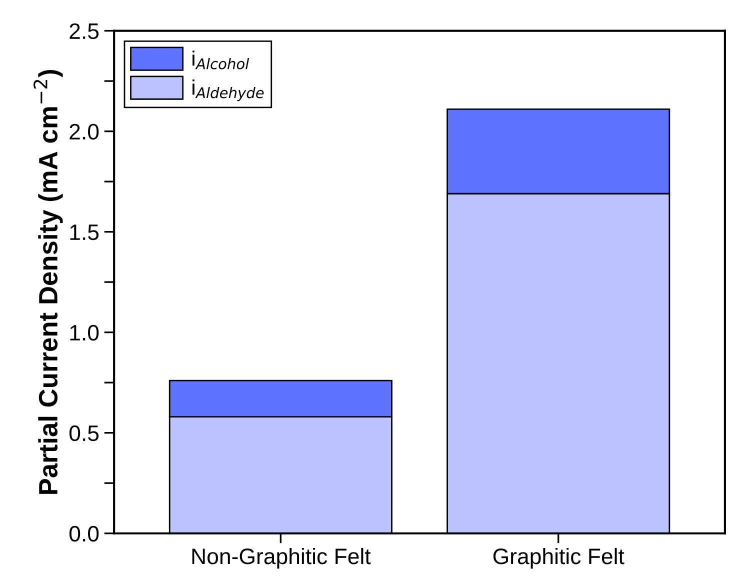 This screenshot has width=736, height=581. Describe the element at coordinates (84, 232) in the screenshot. I see `y-tick-label: 1.5` at that location.